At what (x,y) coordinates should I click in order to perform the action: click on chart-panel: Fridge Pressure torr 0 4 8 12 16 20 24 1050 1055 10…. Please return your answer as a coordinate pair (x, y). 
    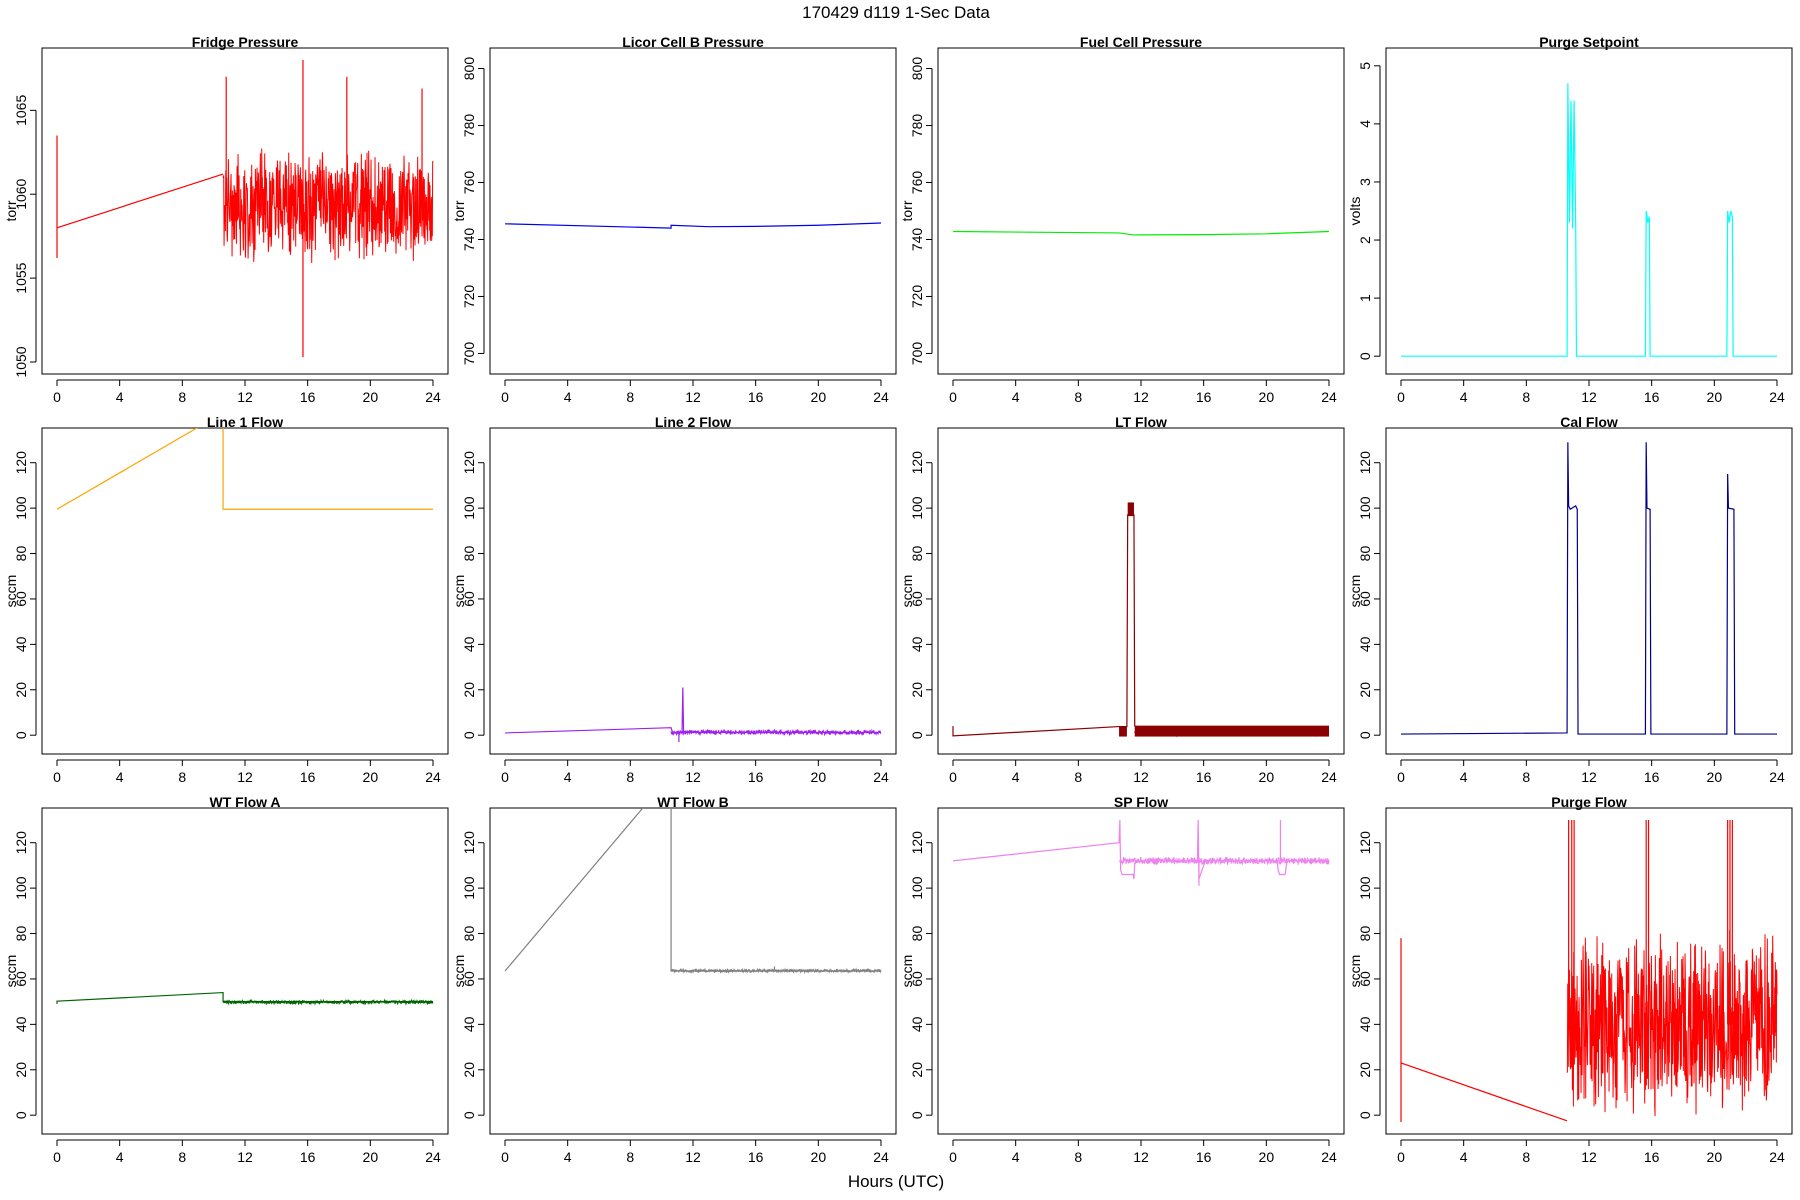
    Looking at the image, I should click on (226, 219).